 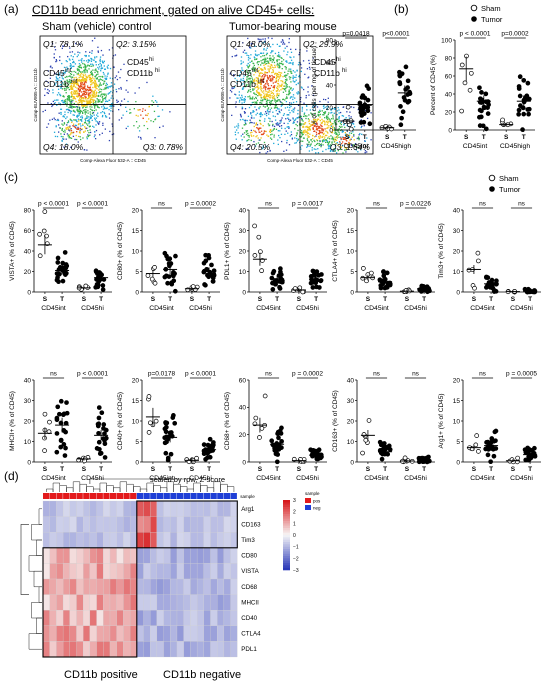 I want to click on p-value-label: p=0.0418, so click(x=356, y=34).